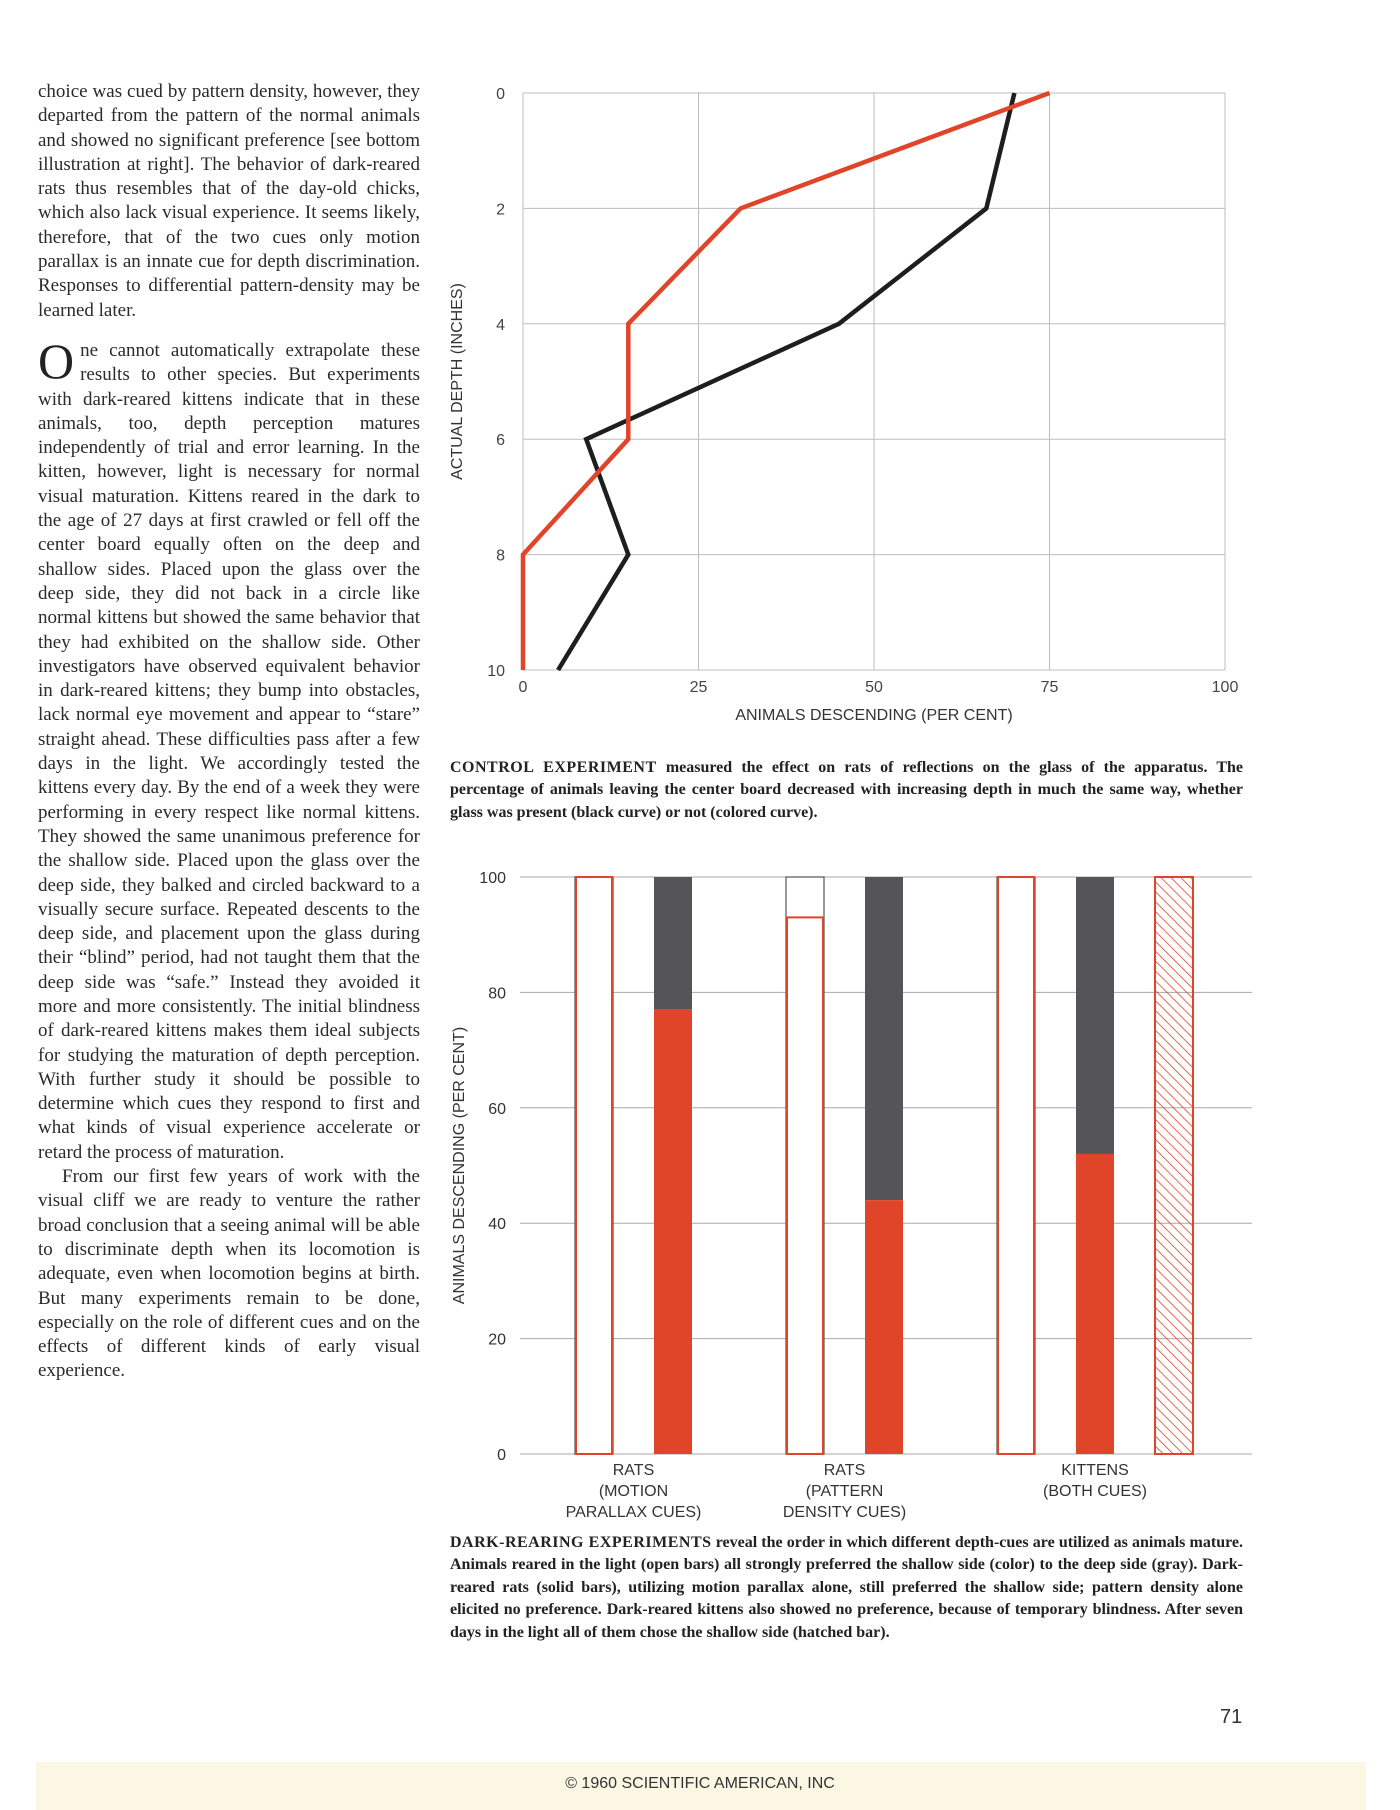 This screenshot has width=1400, height=1810. I want to click on y-tick-label: 8, so click(500, 556).